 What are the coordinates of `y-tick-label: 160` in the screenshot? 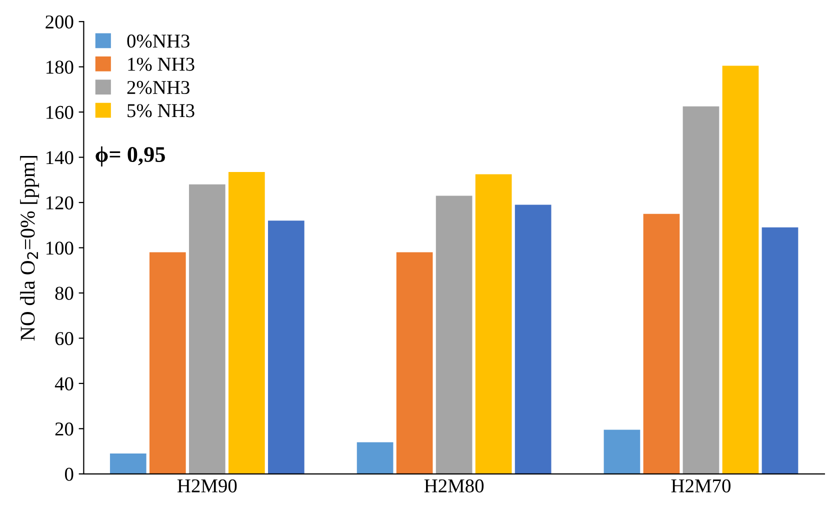 It's located at (60, 112).